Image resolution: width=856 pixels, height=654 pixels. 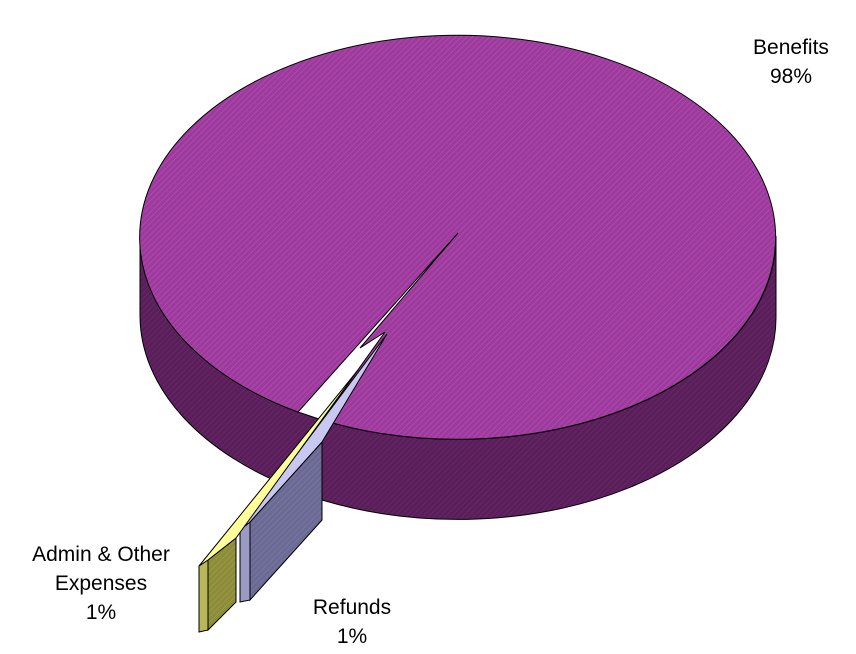 What do you see at coordinates (352, 636) in the screenshot?
I see `refunds-percent: 1%` at bounding box center [352, 636].